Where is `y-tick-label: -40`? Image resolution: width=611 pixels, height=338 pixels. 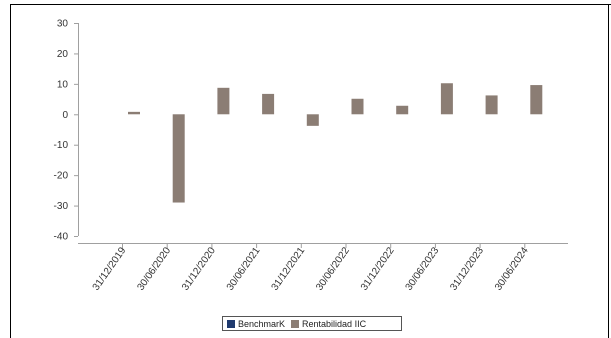 y-tick-label: -40 is located at coordinates (61, 237).